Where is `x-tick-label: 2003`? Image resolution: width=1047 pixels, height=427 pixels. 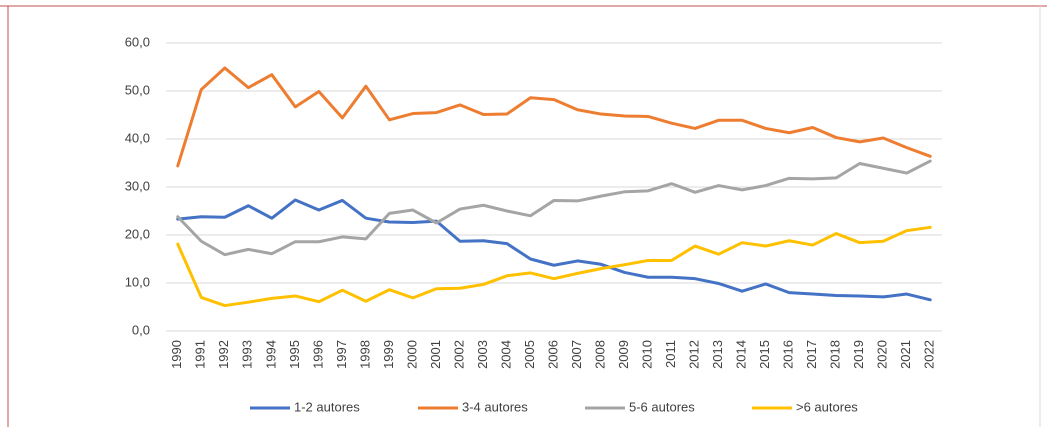
x-tick-label: 2003 is located at coordinates (482, 354).